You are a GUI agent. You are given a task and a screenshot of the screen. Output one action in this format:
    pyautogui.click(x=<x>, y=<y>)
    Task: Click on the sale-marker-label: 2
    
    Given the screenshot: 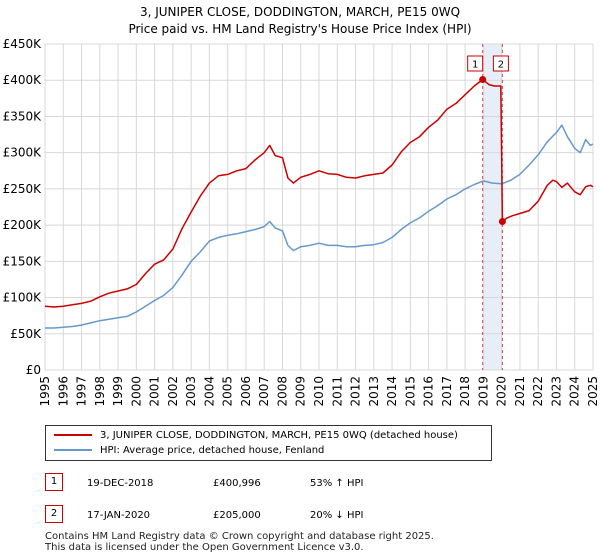 What is the action you would take?
    pyautogui.click(x=501, y=65)
    